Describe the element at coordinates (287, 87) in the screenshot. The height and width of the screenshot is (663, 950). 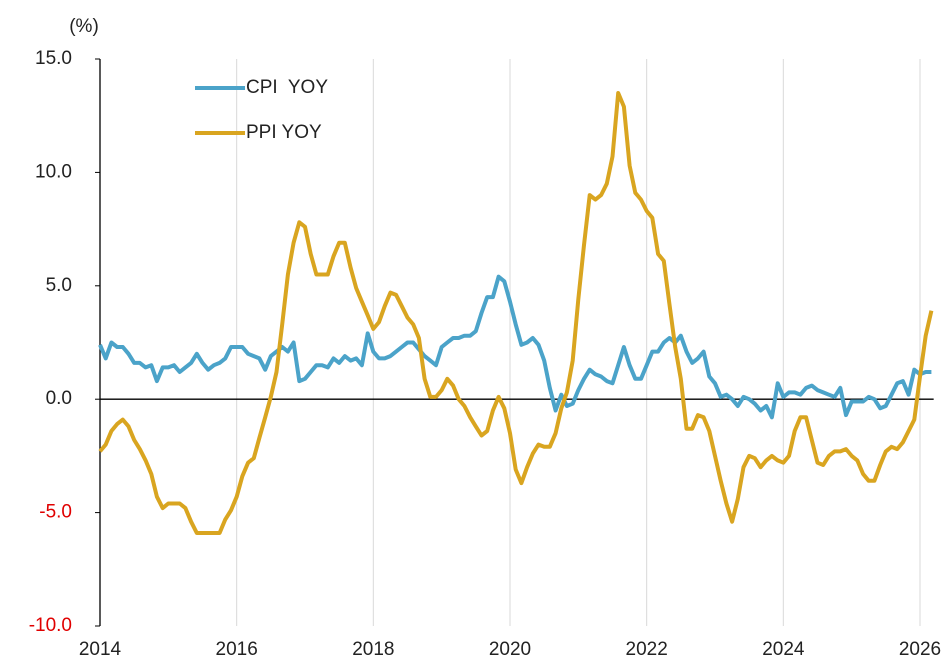
I see `legend-label: CPI YOY` at that location.